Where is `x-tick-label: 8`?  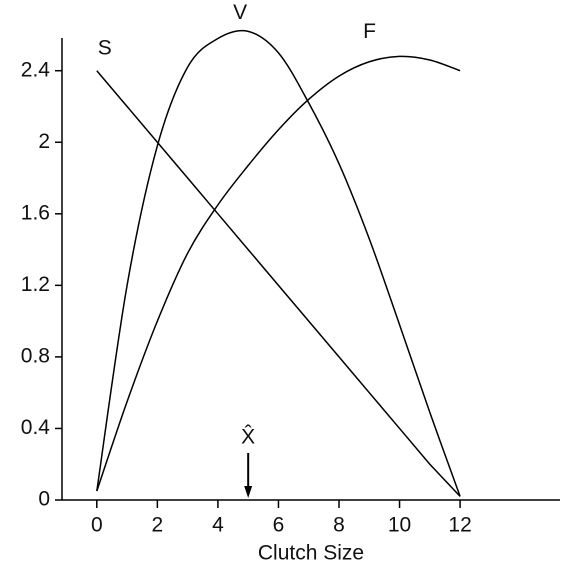 x-tick-label: 8 is located at coordinates (339, 525).